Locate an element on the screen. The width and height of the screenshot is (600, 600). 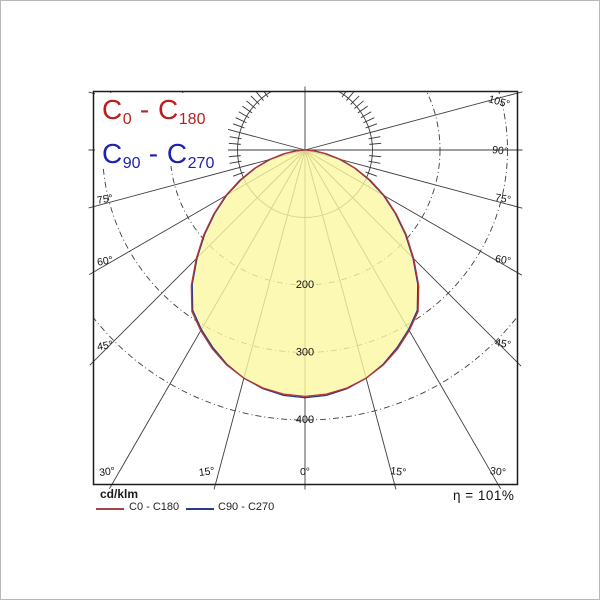
angle-label-right: 45° is located at coordinates (503, 344).